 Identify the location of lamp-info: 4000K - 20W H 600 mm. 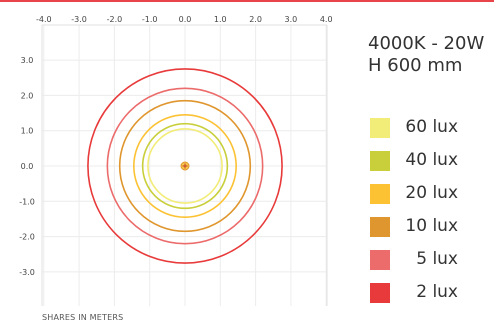
(426, 55).